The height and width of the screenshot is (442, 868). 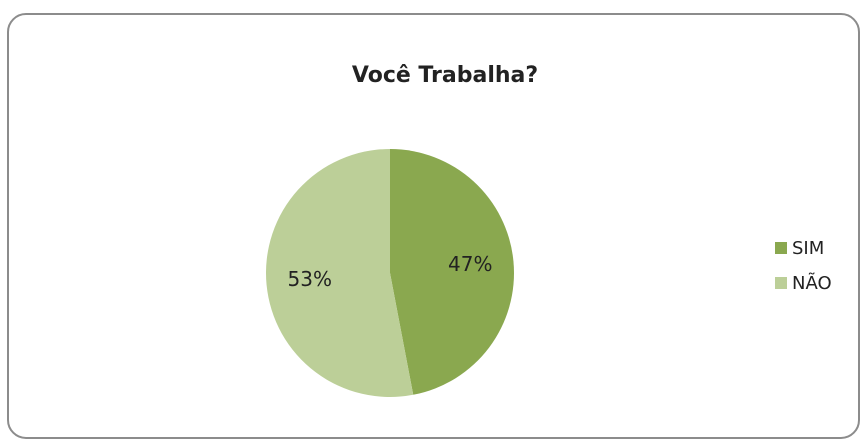 What do you see at coordinates (470, 264) in the screenshot?
I see `data-label: 47%` at bounding box center [470, 264].